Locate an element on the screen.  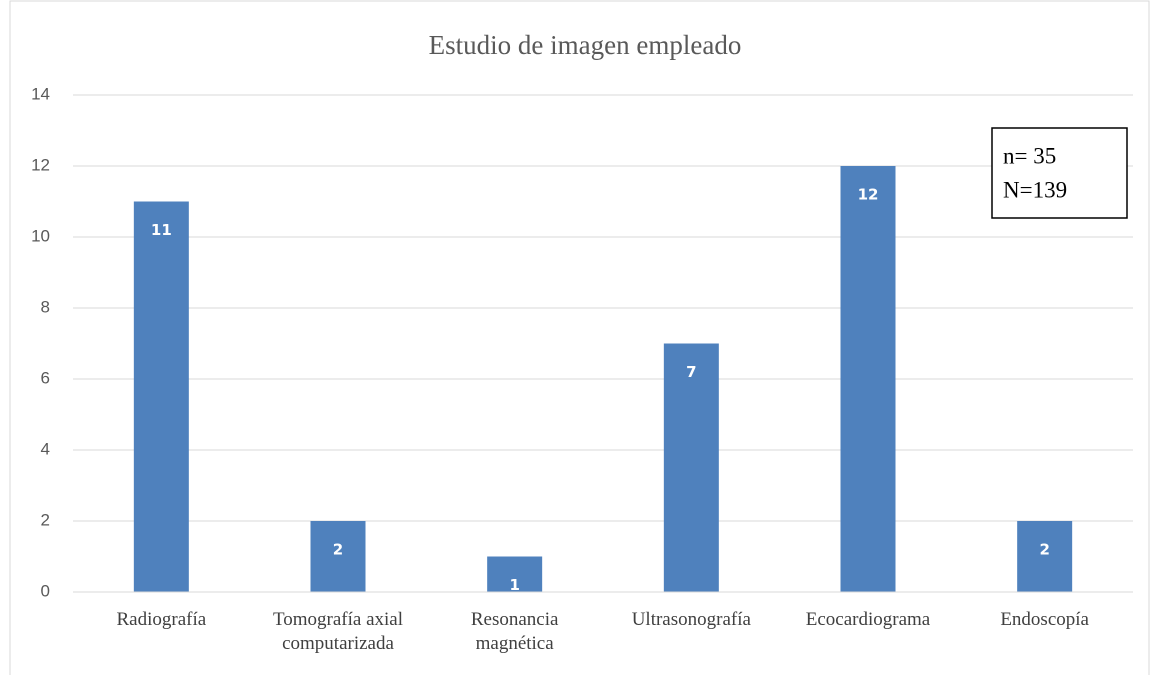
annotation: N=139 is located at coordinates (1035, 189).